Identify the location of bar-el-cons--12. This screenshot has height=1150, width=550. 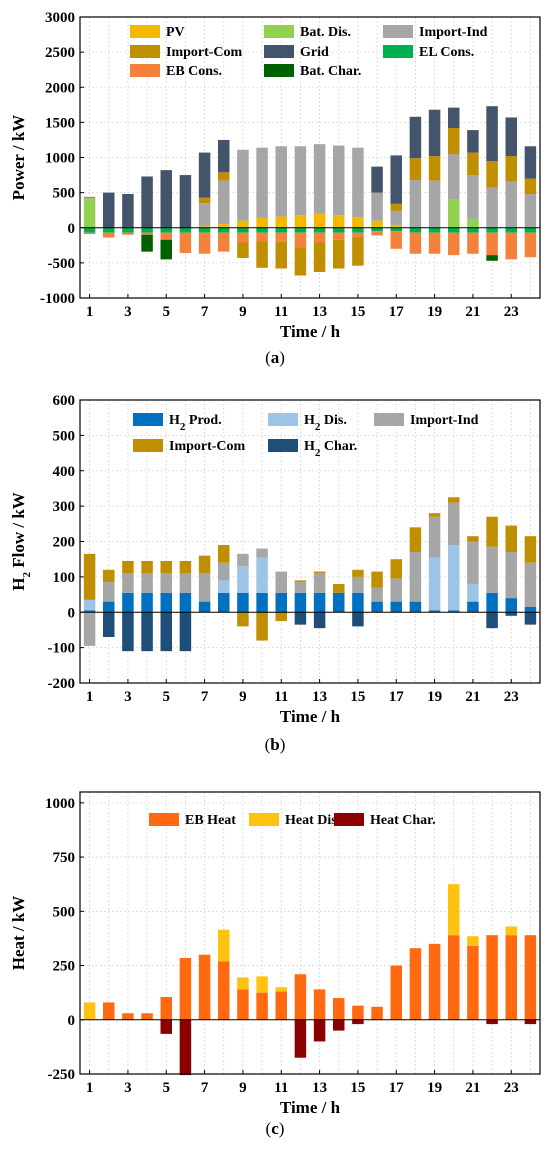
(300, 230).